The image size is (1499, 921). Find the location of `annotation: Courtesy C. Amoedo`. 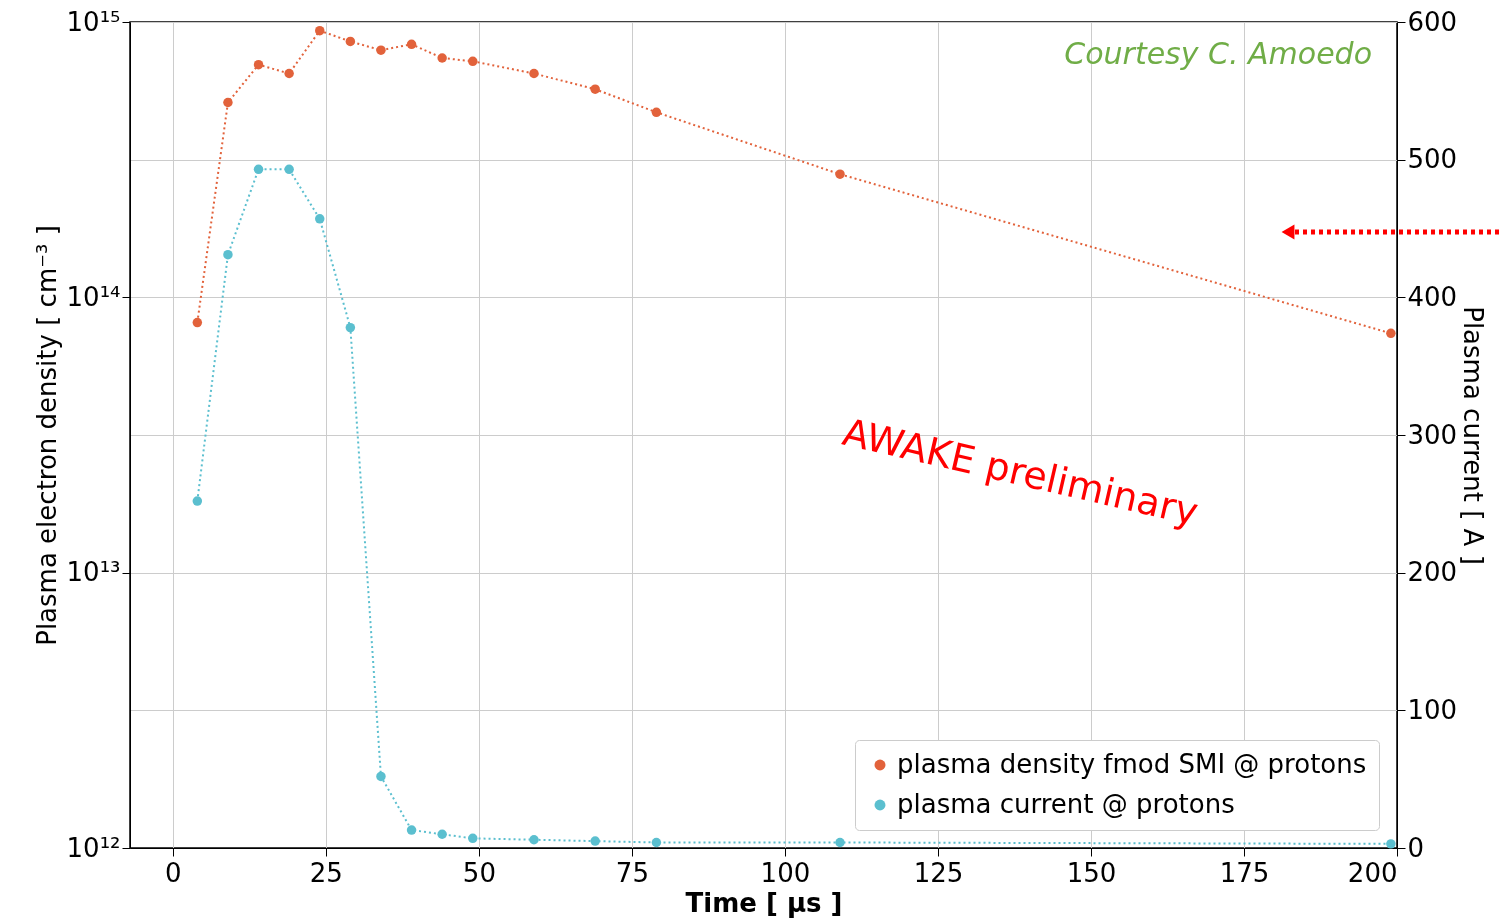

annotation: Courtesy C. Amoedo is located at coordinates (1218, 53).